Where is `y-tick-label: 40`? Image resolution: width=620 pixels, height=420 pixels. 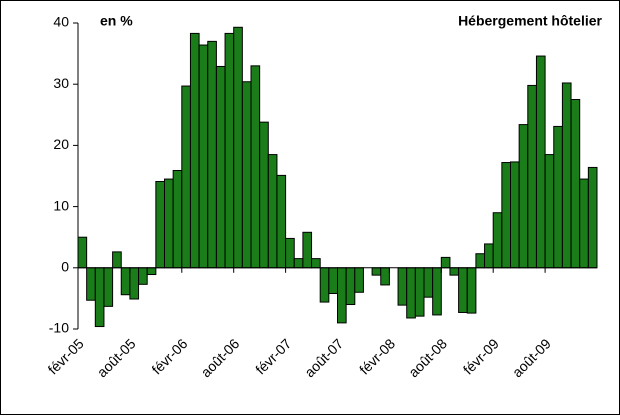
y-tick-label: 40 is located at coordinates (61, 22).